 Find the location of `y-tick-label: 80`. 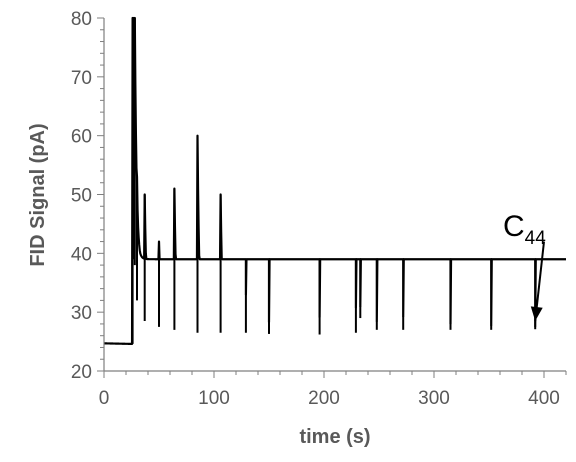

y-tick-label: 80 is located at coordinates (81, 19).